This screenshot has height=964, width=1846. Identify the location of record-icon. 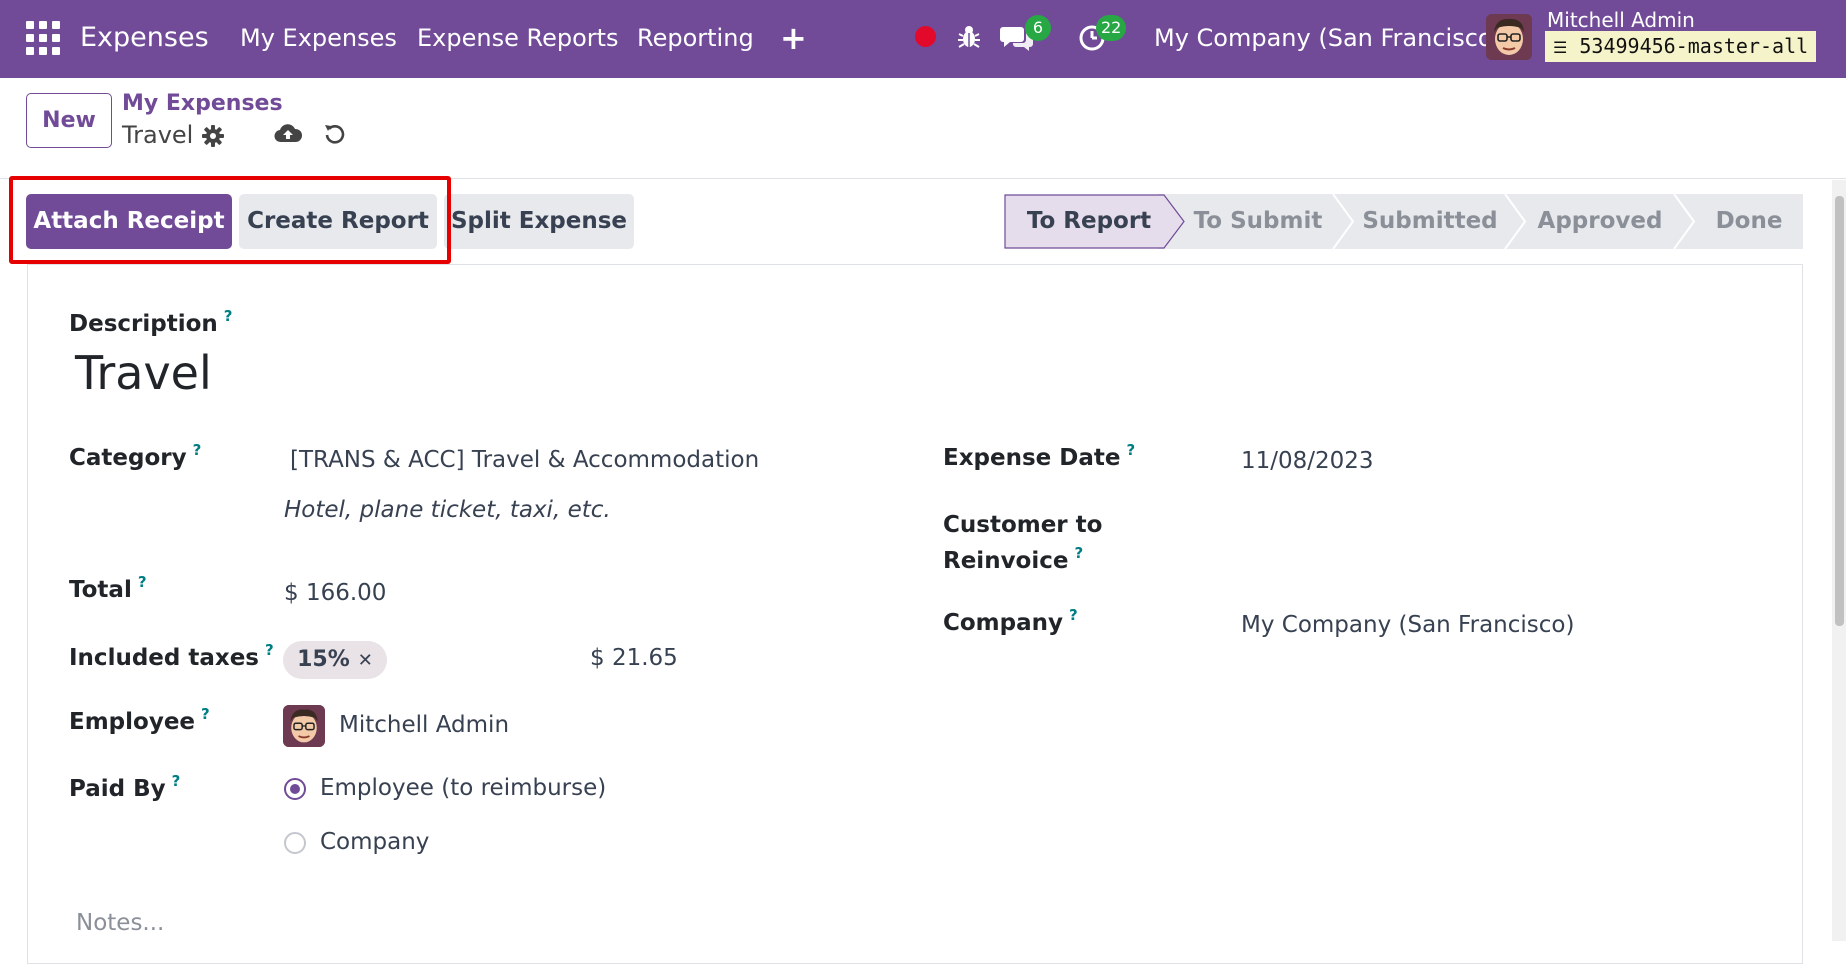
(925, 36).